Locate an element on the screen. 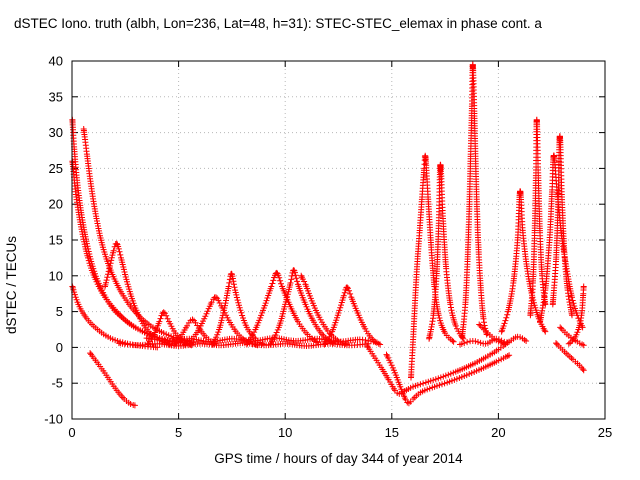 This screenshot has width=640, height=480. y-tick-label: 25 is located at coordinates (56, 168).